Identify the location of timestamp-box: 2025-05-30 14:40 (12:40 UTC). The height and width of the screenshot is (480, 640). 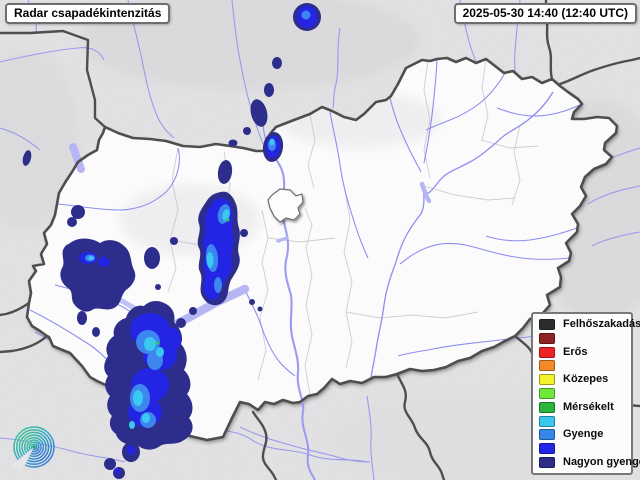
(545, 13).